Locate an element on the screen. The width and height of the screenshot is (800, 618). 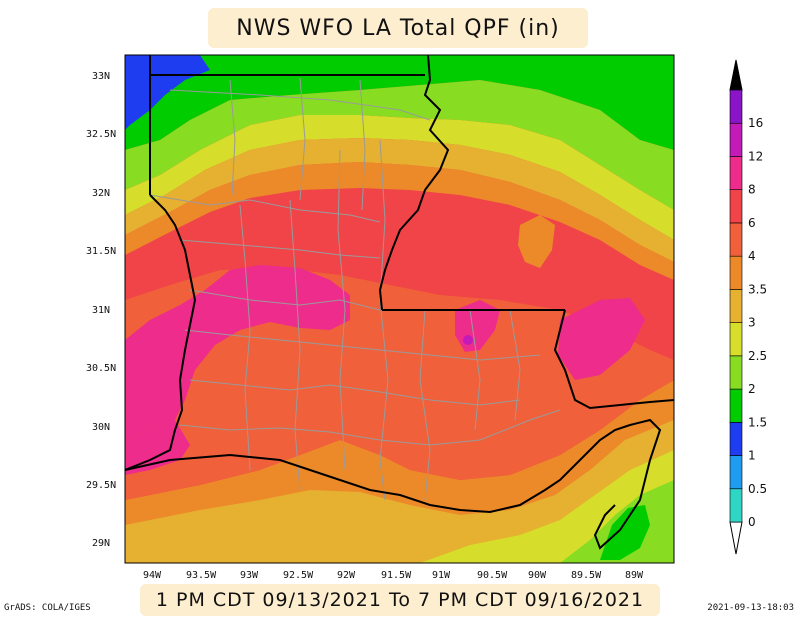
legend-label: 3 is located at coordinates (752, 323).